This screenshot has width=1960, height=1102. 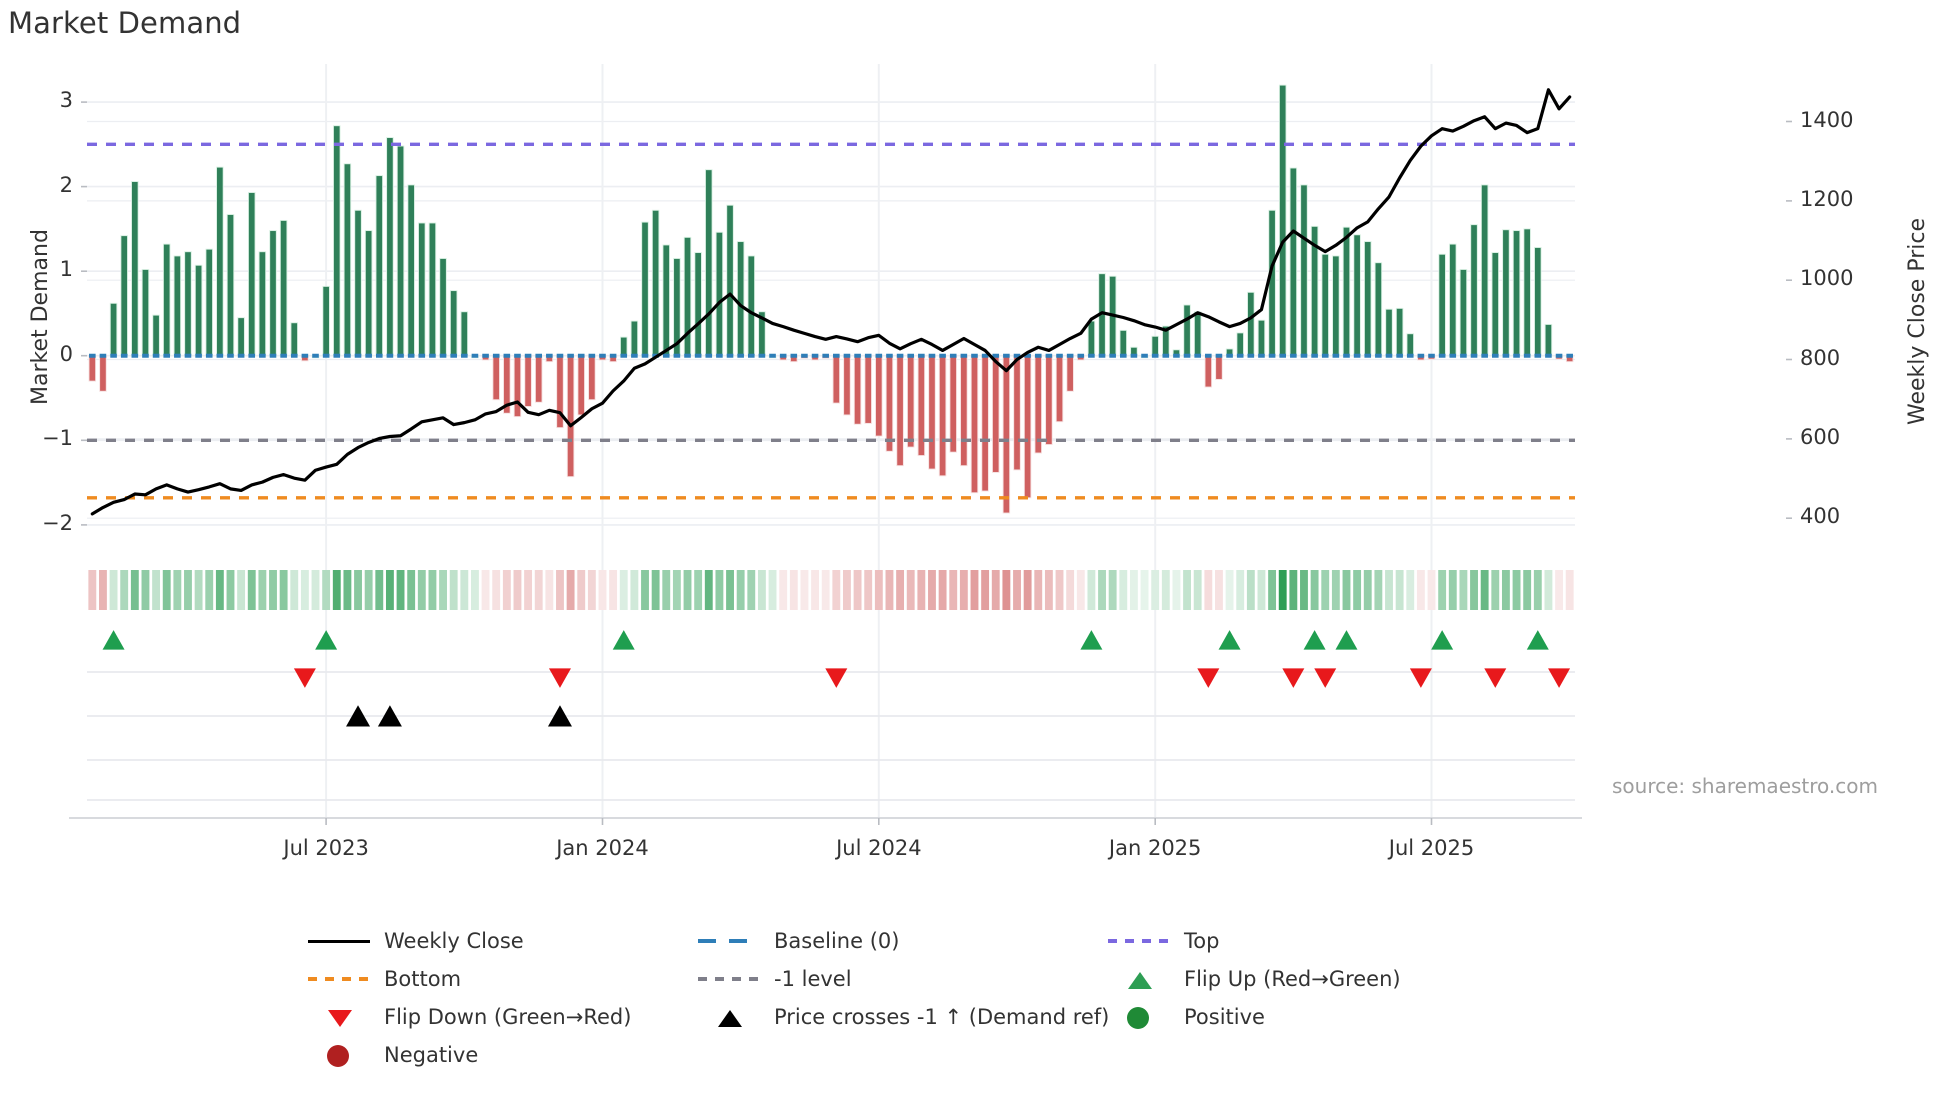 I want to click on legend-item: Weekly Close, so click(x=412, y=941).